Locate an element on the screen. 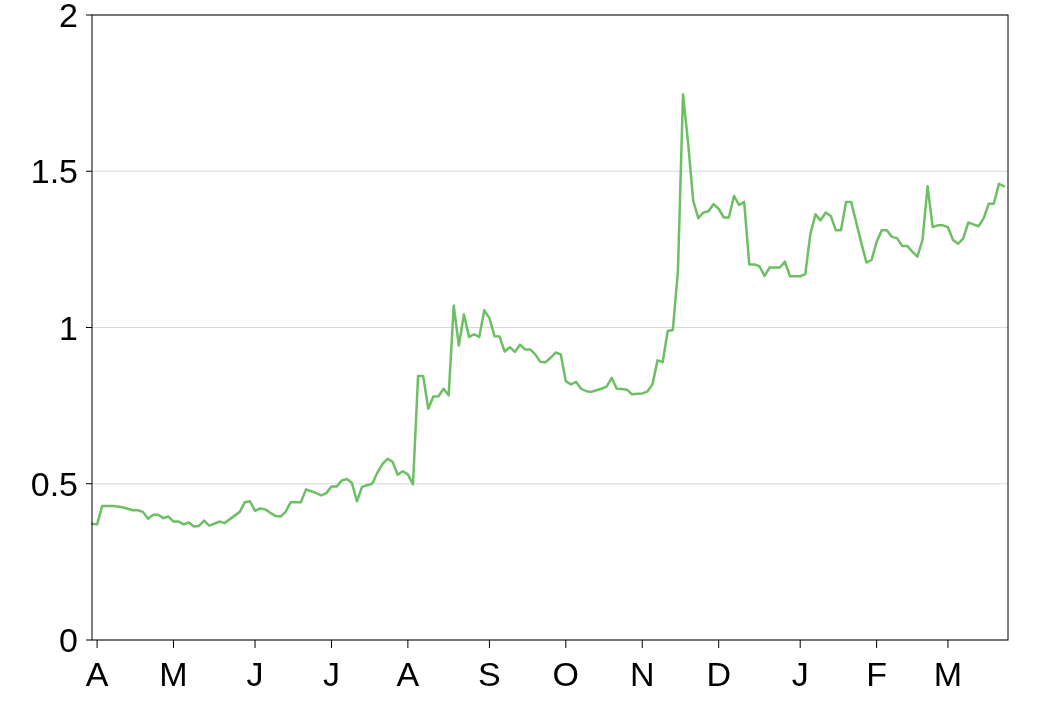 The height and width of the screenshot is (708, 1040). x-tick-label: D is located at coordinates (718, 674).